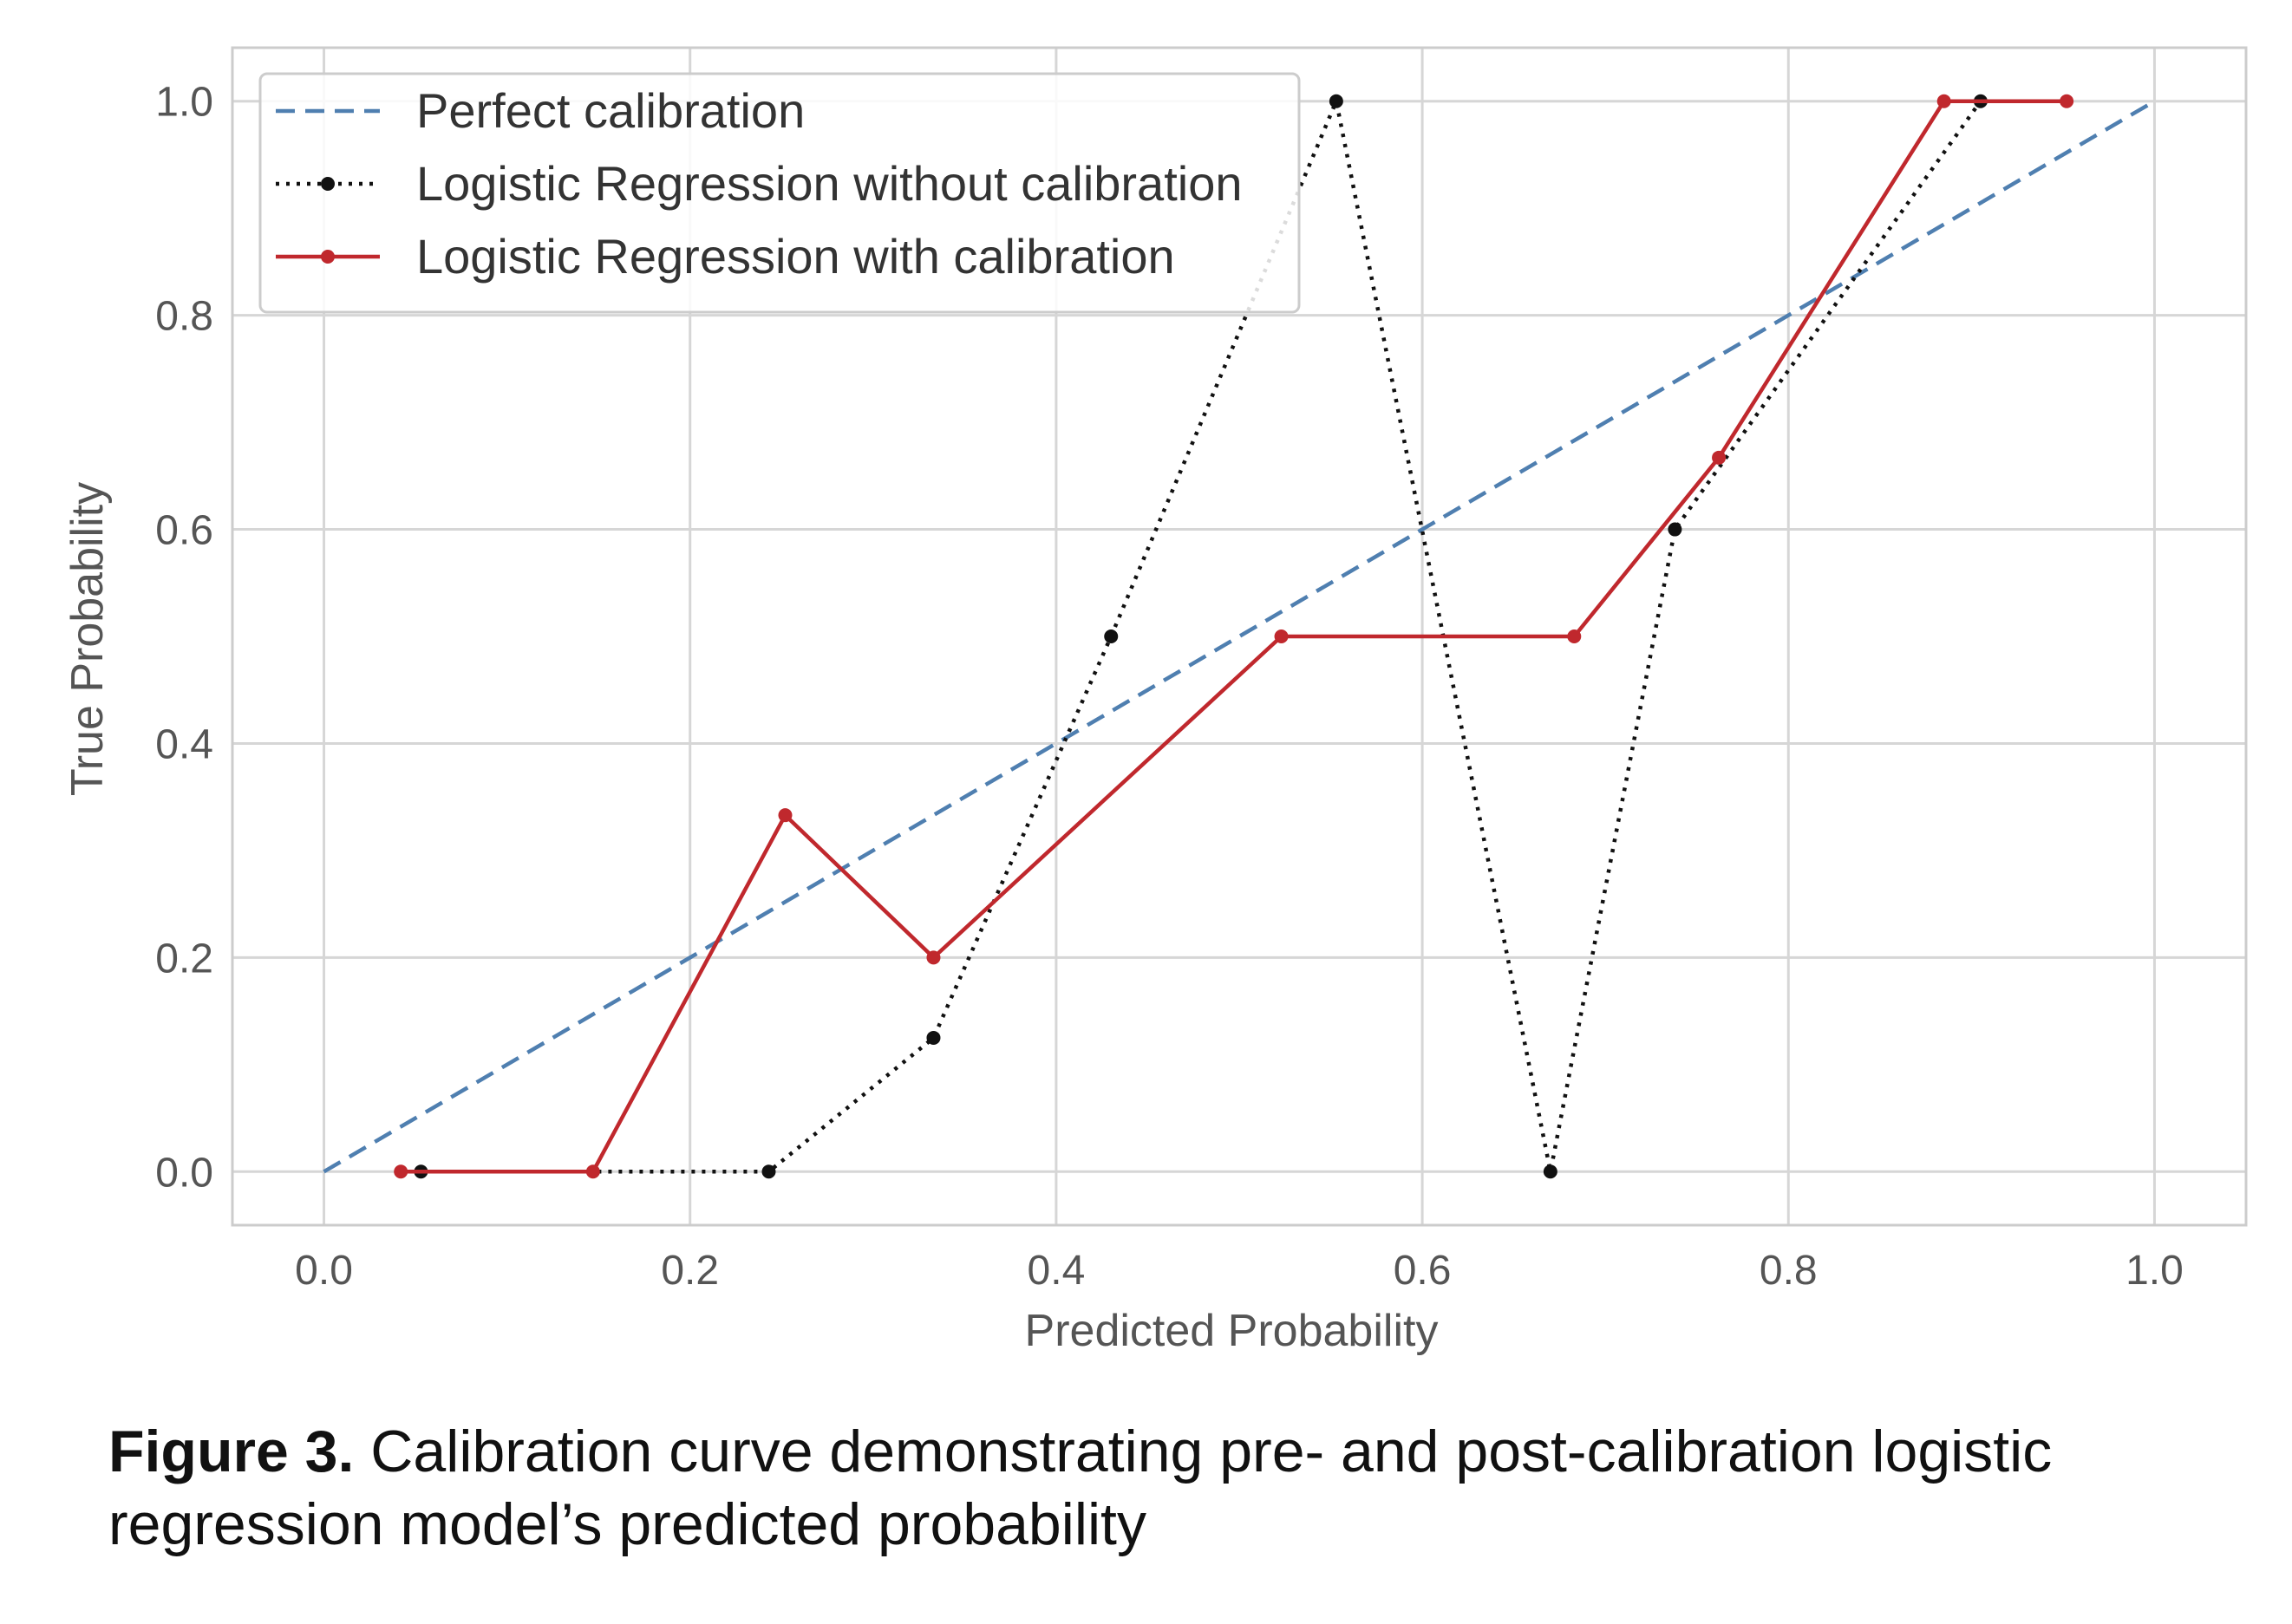  I want to click on x-tick-label: 0.2, so click(690, 1271).